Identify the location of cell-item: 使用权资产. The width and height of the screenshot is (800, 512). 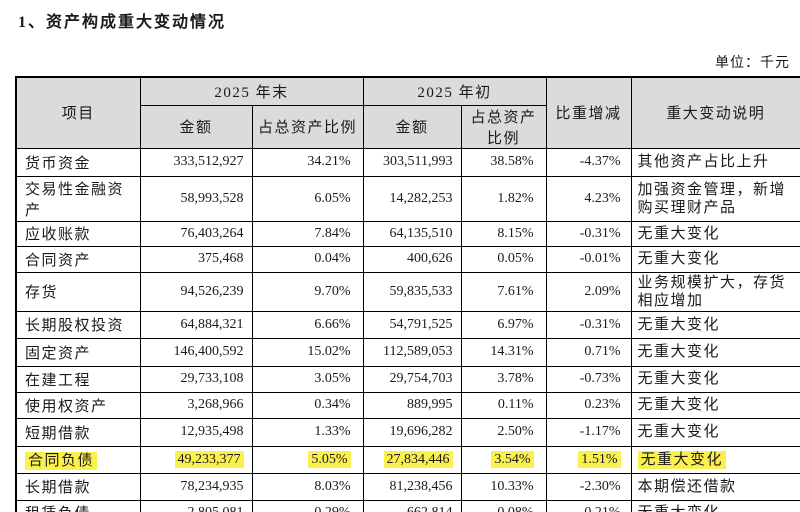
(78, 405).